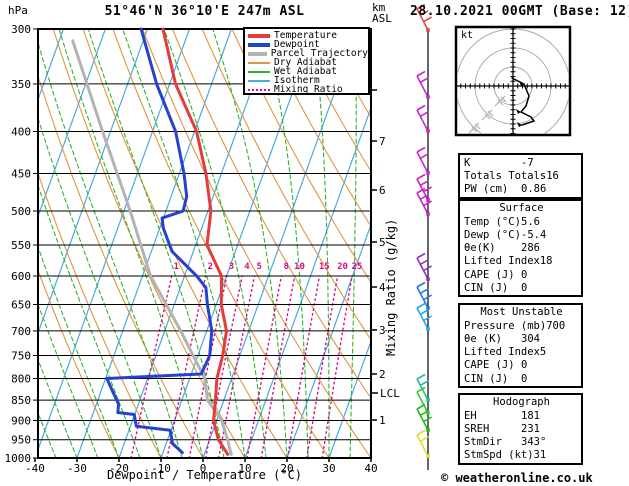 The height and width of the screenshot is (486, 629). I want to click on row-value: 700, so click(556, 325).